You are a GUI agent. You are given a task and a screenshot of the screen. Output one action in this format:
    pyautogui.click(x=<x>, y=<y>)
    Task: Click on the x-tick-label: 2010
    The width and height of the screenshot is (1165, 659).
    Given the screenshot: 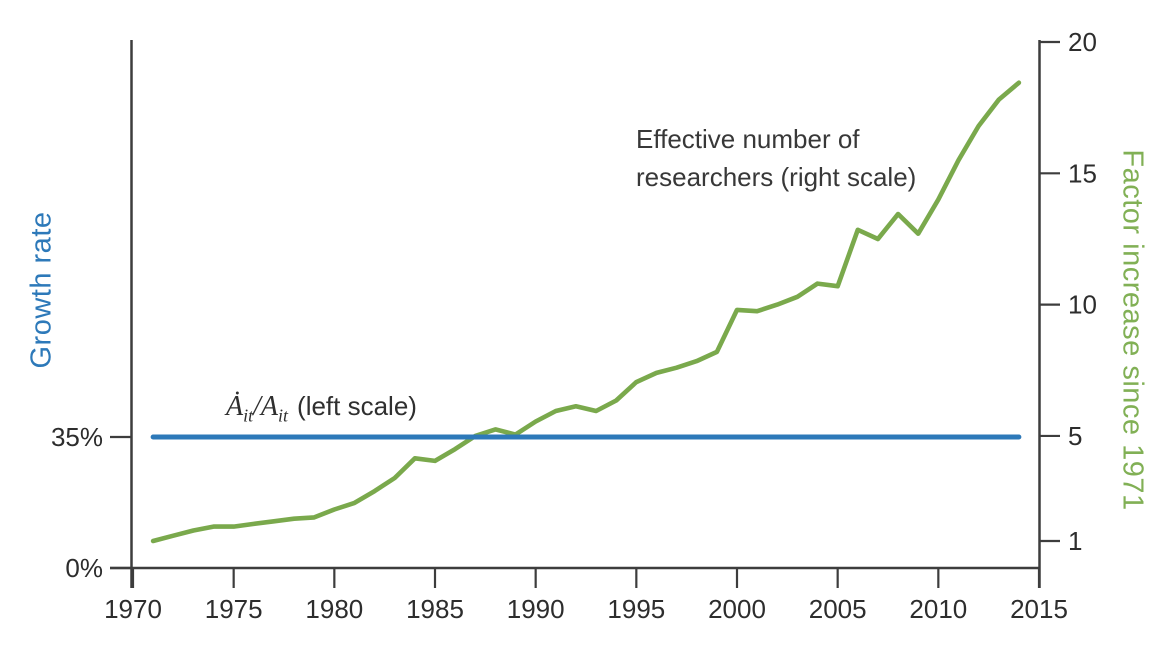 What is the action you would take?
    pyautogui.click(x=938, y=609)
    